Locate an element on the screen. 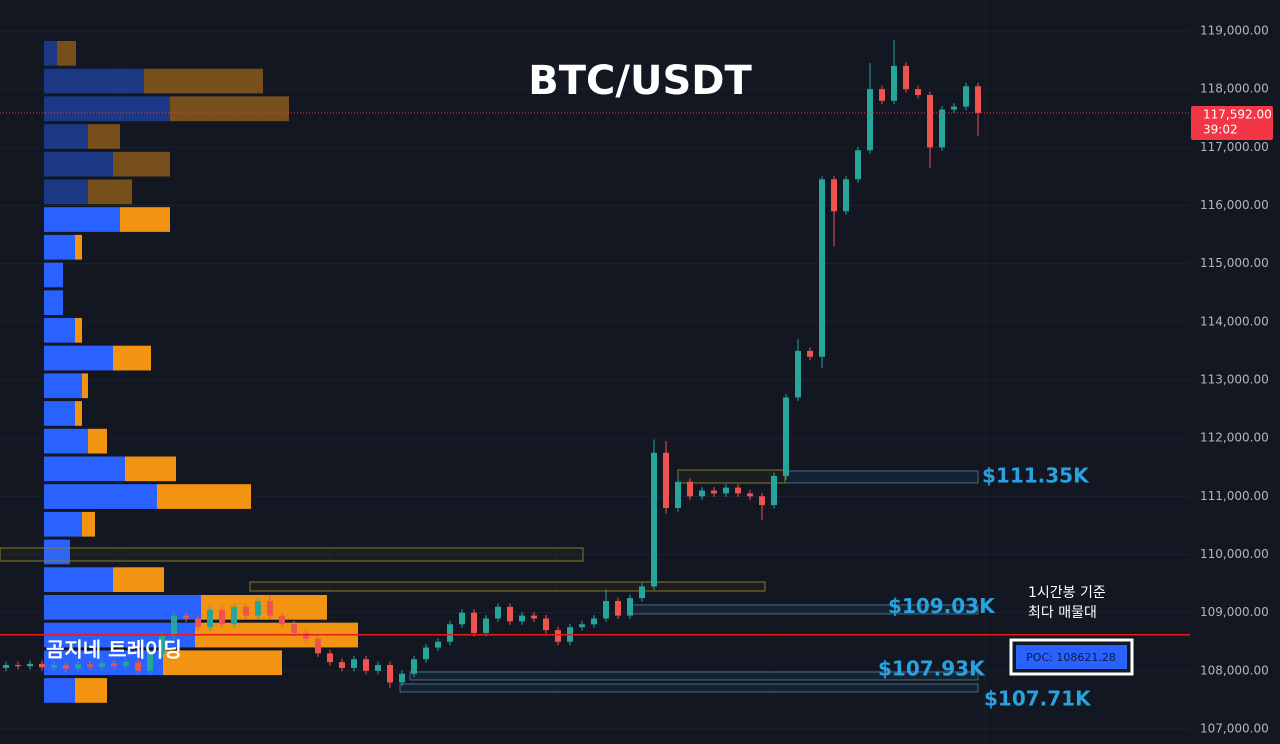 The image size is (1280, 744). poc-box is located at coordinates (1071, 657).